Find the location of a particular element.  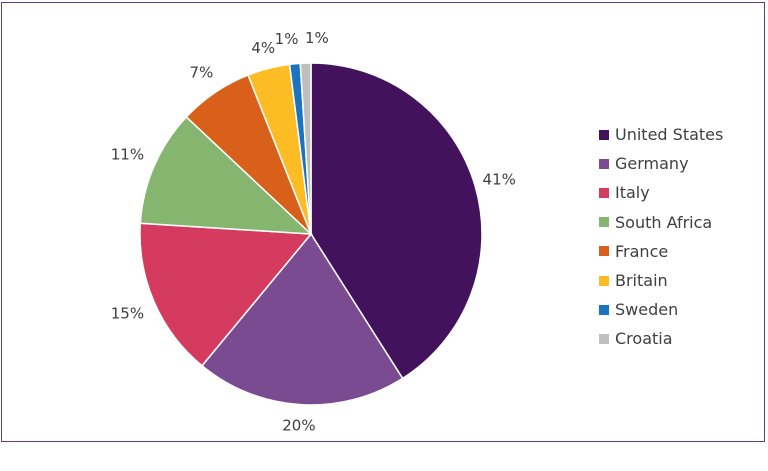

legend-item: Sweden is located at coordinates (661, 309).